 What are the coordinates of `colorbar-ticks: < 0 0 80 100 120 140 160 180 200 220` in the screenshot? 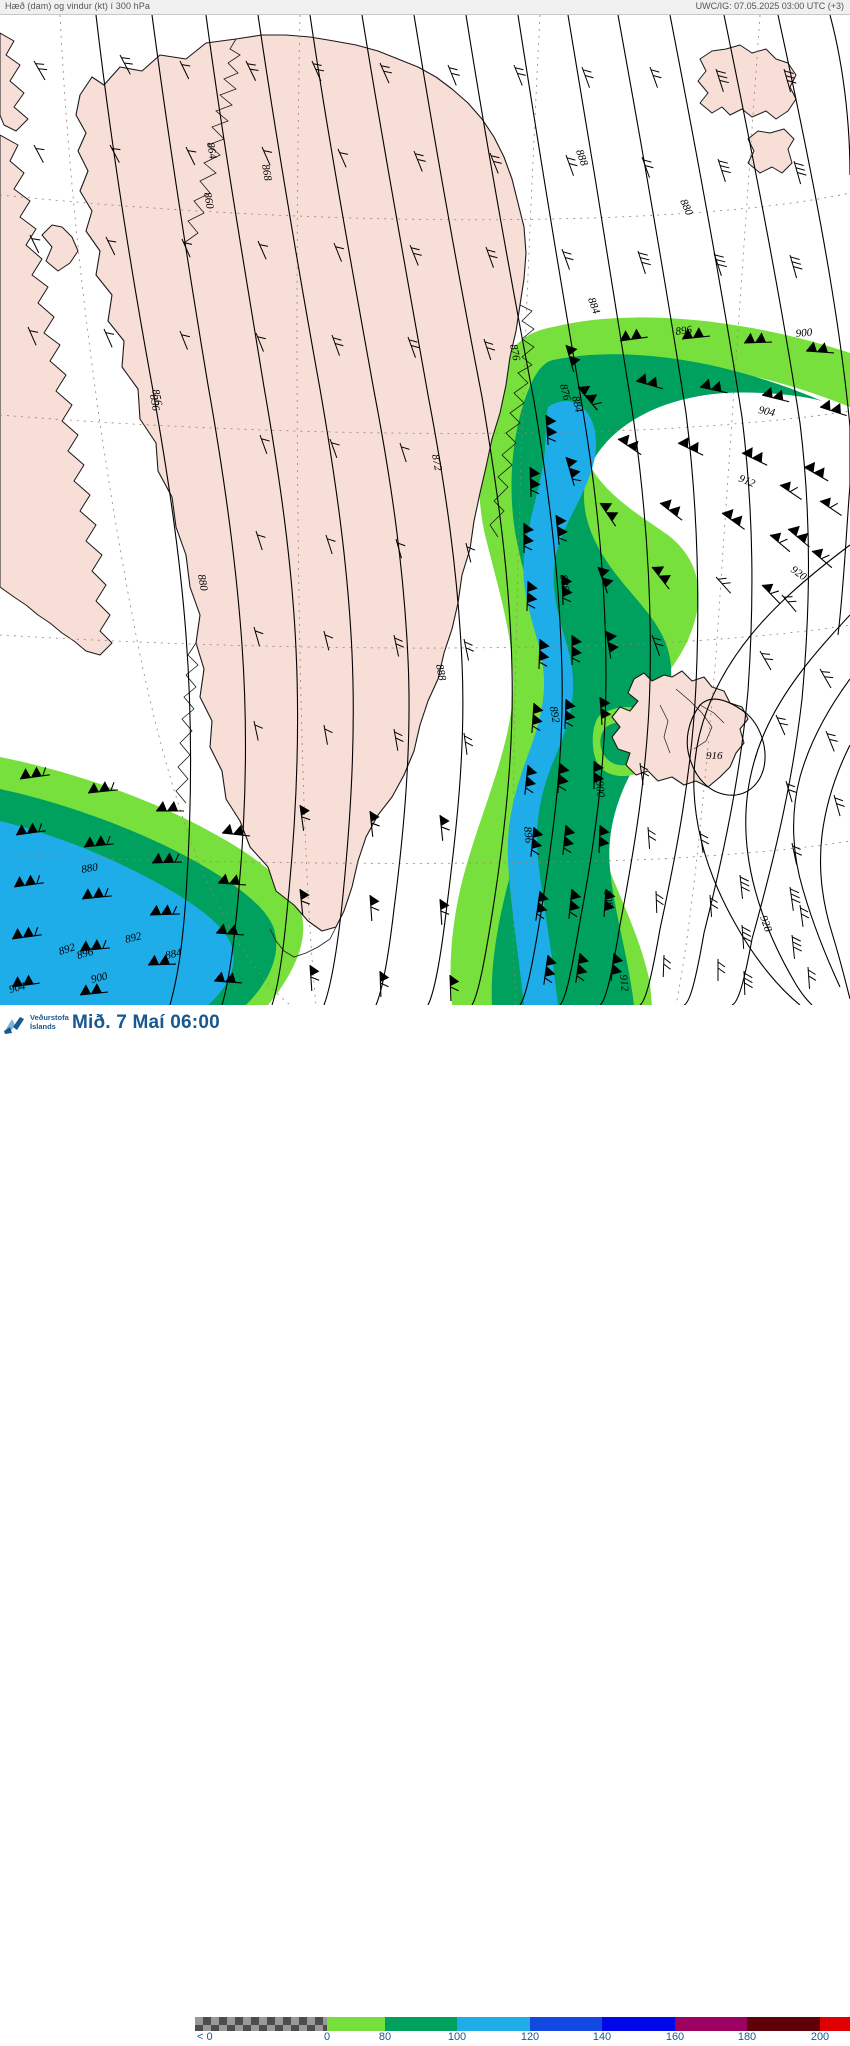 It's located at (522, 2038).